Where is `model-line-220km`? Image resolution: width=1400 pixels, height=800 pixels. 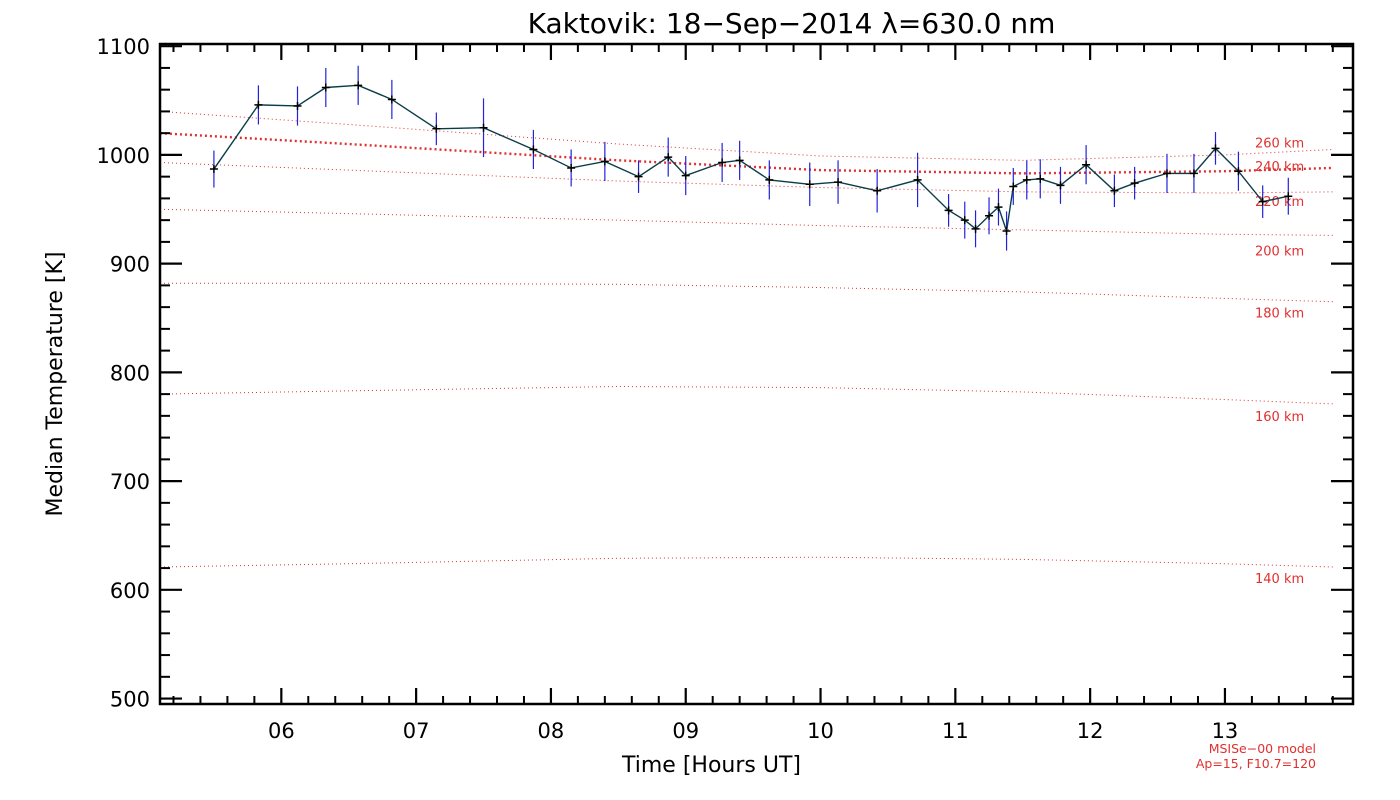
model-line-220km is located at coordinates (746, 178).